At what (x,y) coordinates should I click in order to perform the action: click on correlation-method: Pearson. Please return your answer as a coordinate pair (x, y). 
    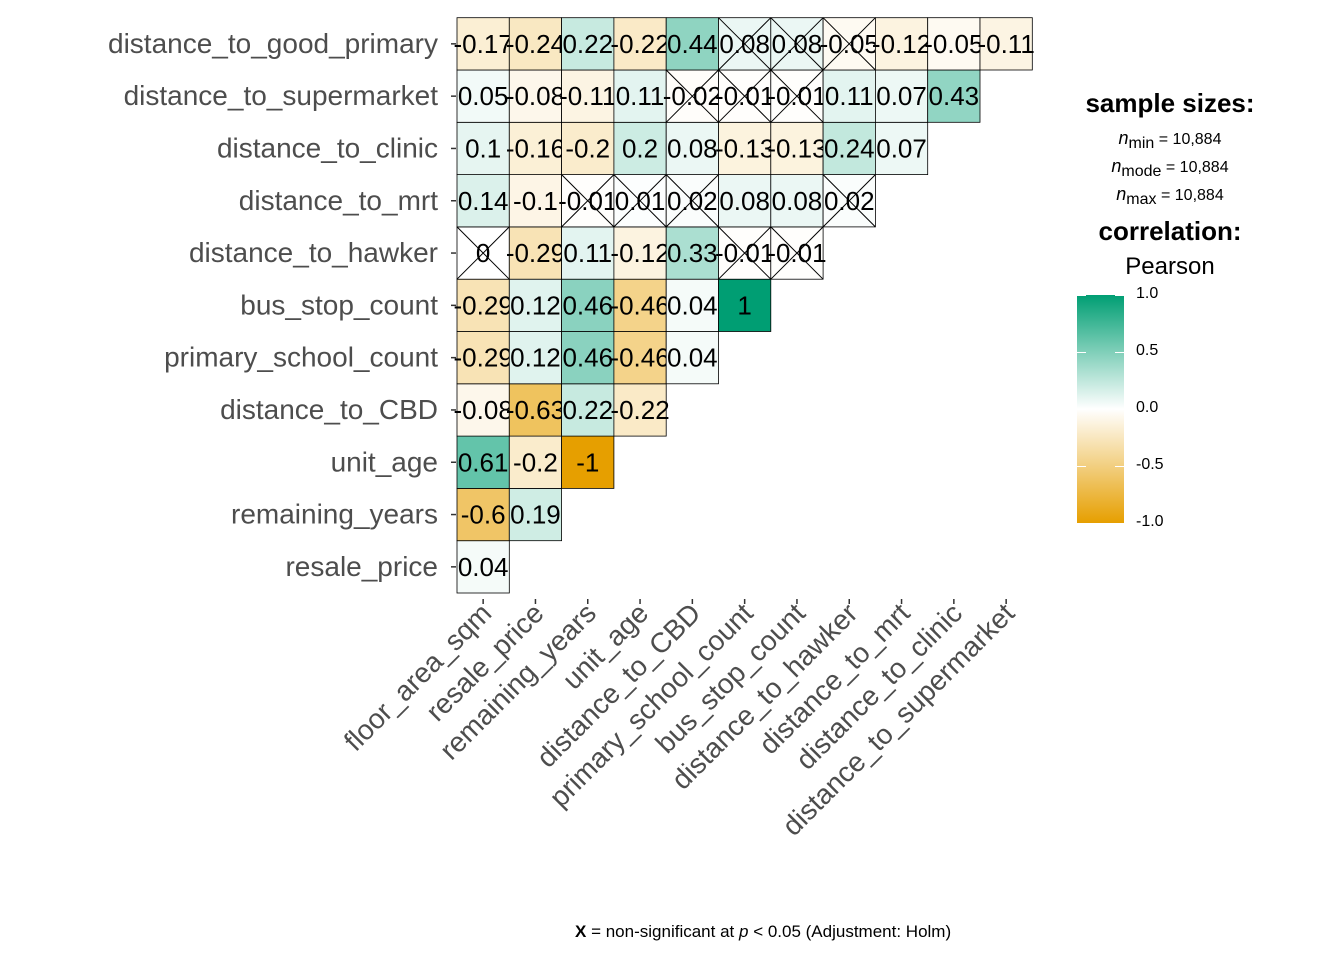
    Looking at the image, I should click on (1170, 266).